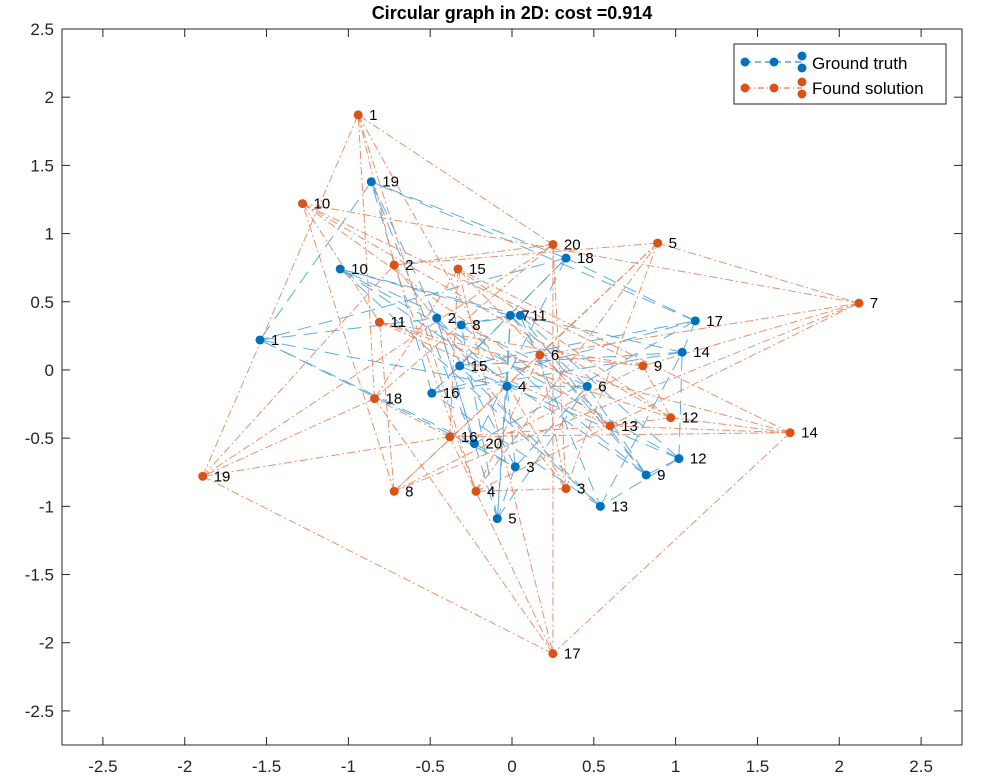  What do you see at coordinates (773, 62) in the screenshot?
I see `legend-ground-truth-marker` at bounding box center [773, 62].